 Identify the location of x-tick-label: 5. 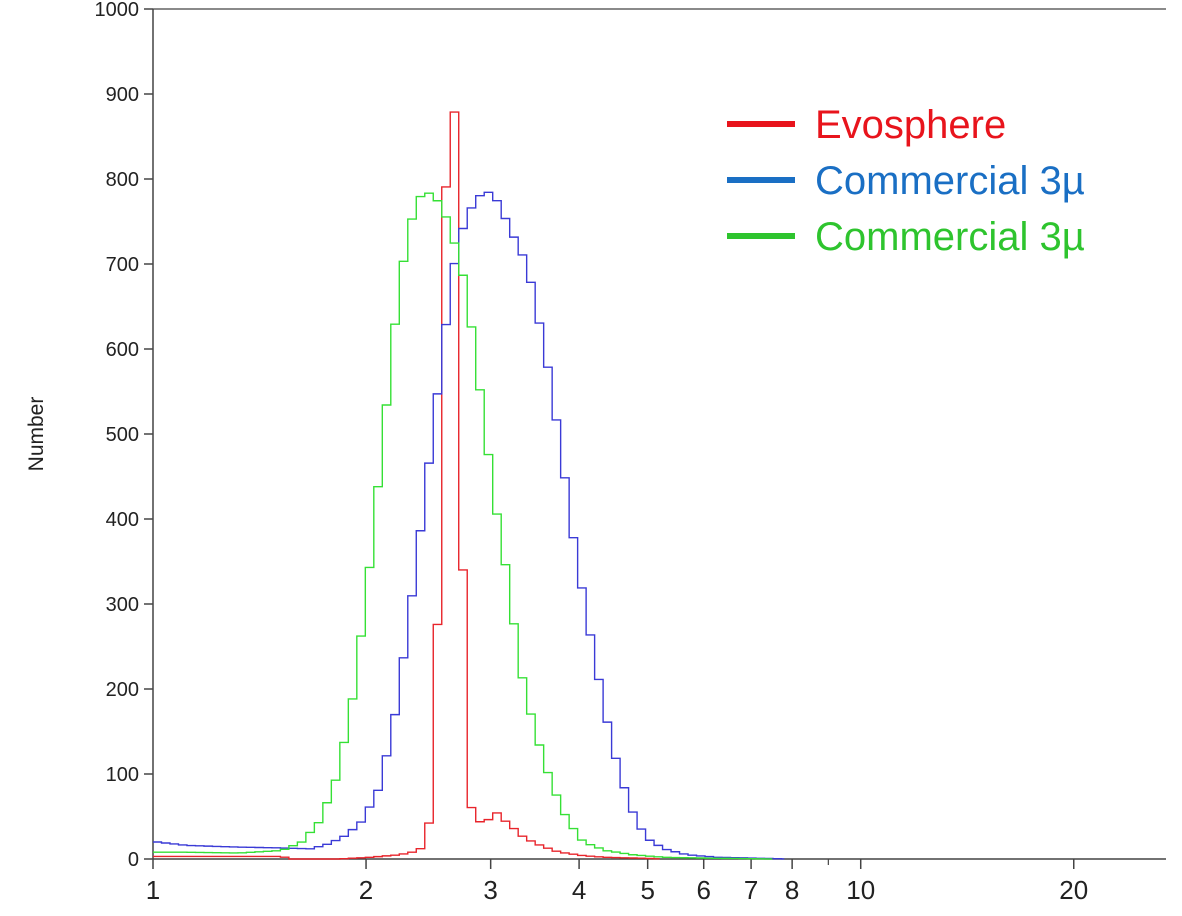
(647, 890).